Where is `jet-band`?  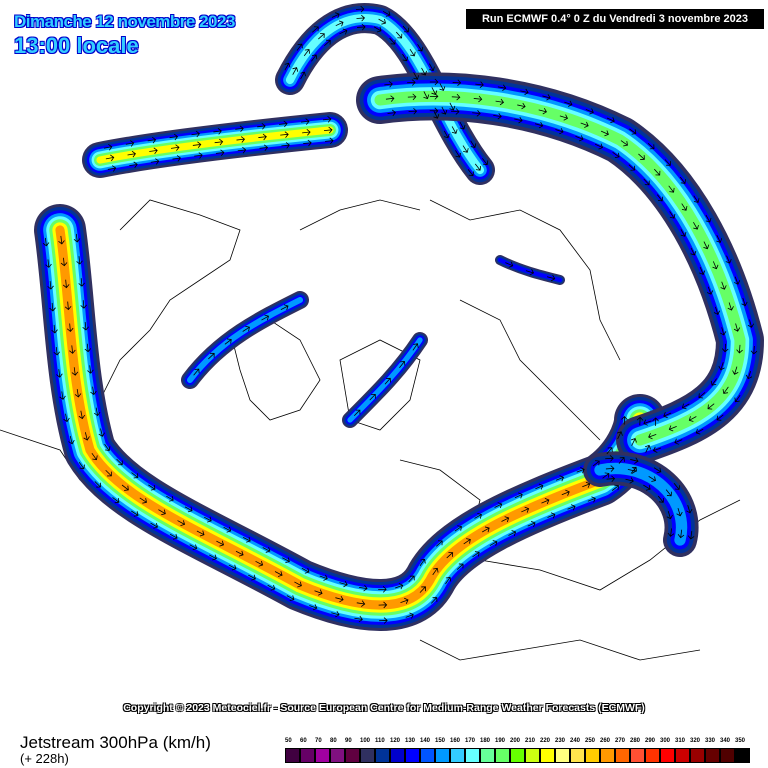
jet-band is located at coordinates (641, 504).